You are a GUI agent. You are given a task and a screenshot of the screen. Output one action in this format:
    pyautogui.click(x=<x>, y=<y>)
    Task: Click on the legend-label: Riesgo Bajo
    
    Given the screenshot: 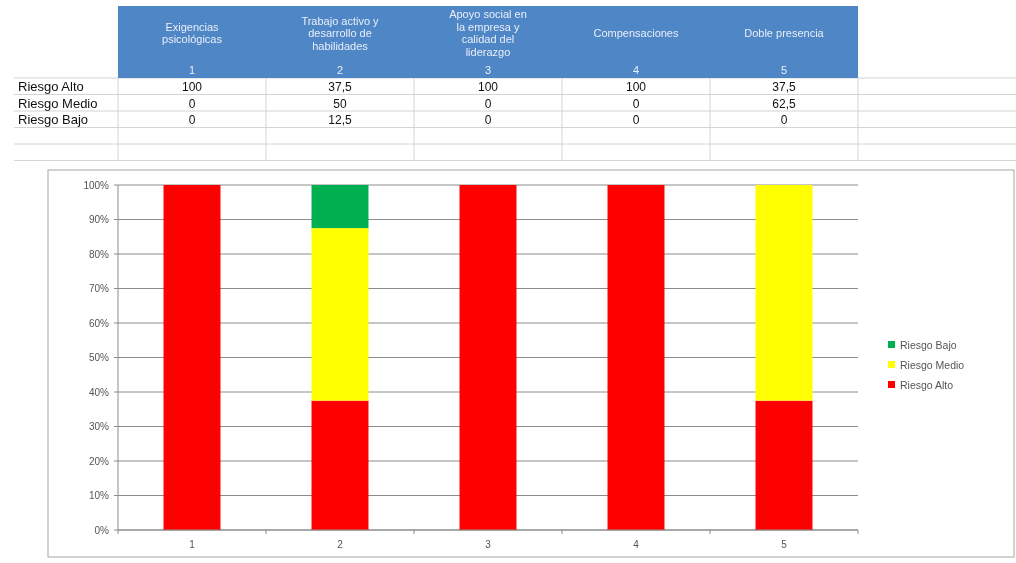 What is the action you would take?
    pyautogui.click(x=928, y=344)
    